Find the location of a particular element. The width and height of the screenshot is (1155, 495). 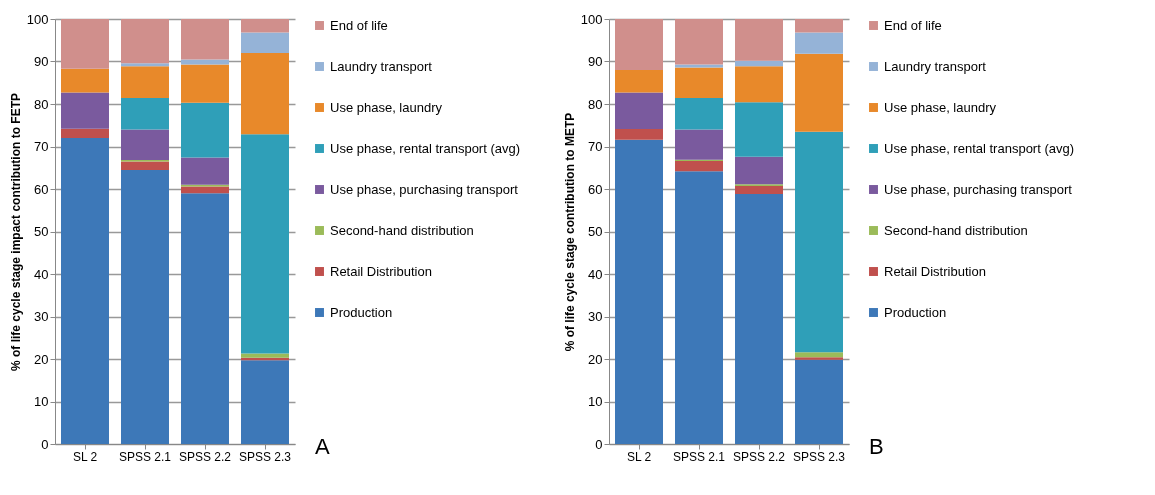

text: A is located at coordinates (322, 446).